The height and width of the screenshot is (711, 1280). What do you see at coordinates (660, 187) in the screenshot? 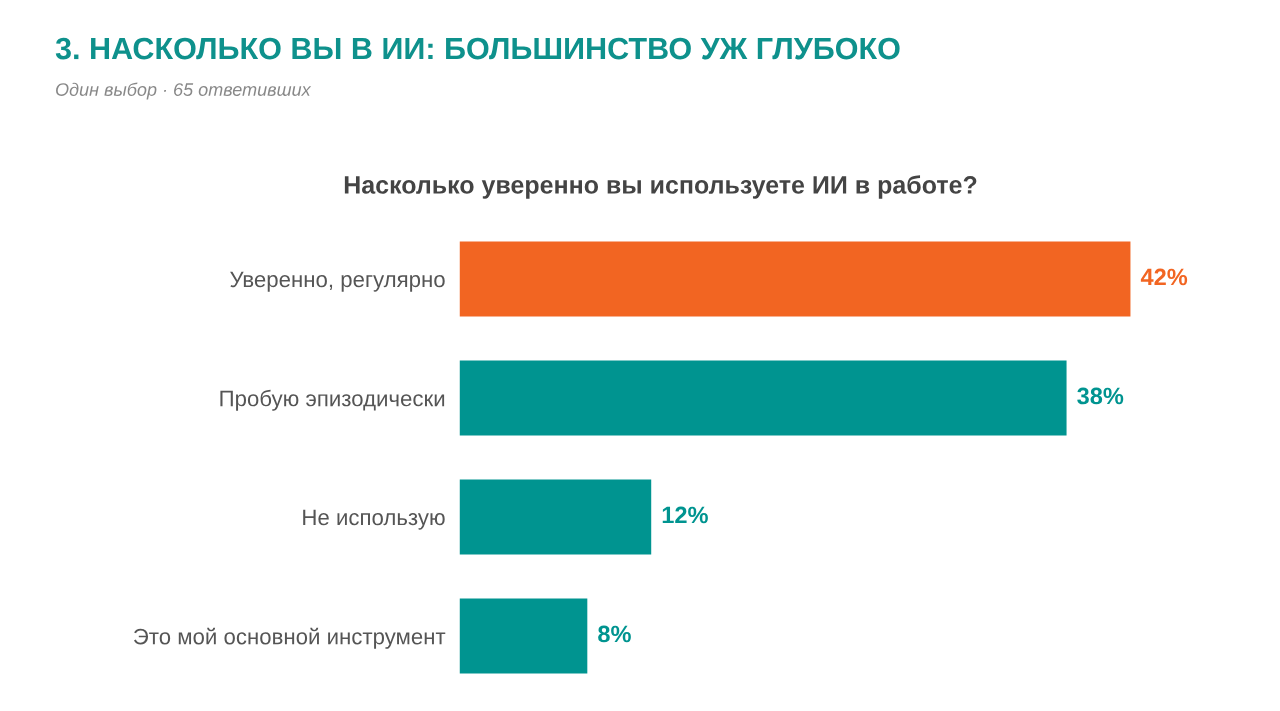
I see `text: Насколько уверенно вы используете ИИ в работе?` at bounding box center [660, 187].